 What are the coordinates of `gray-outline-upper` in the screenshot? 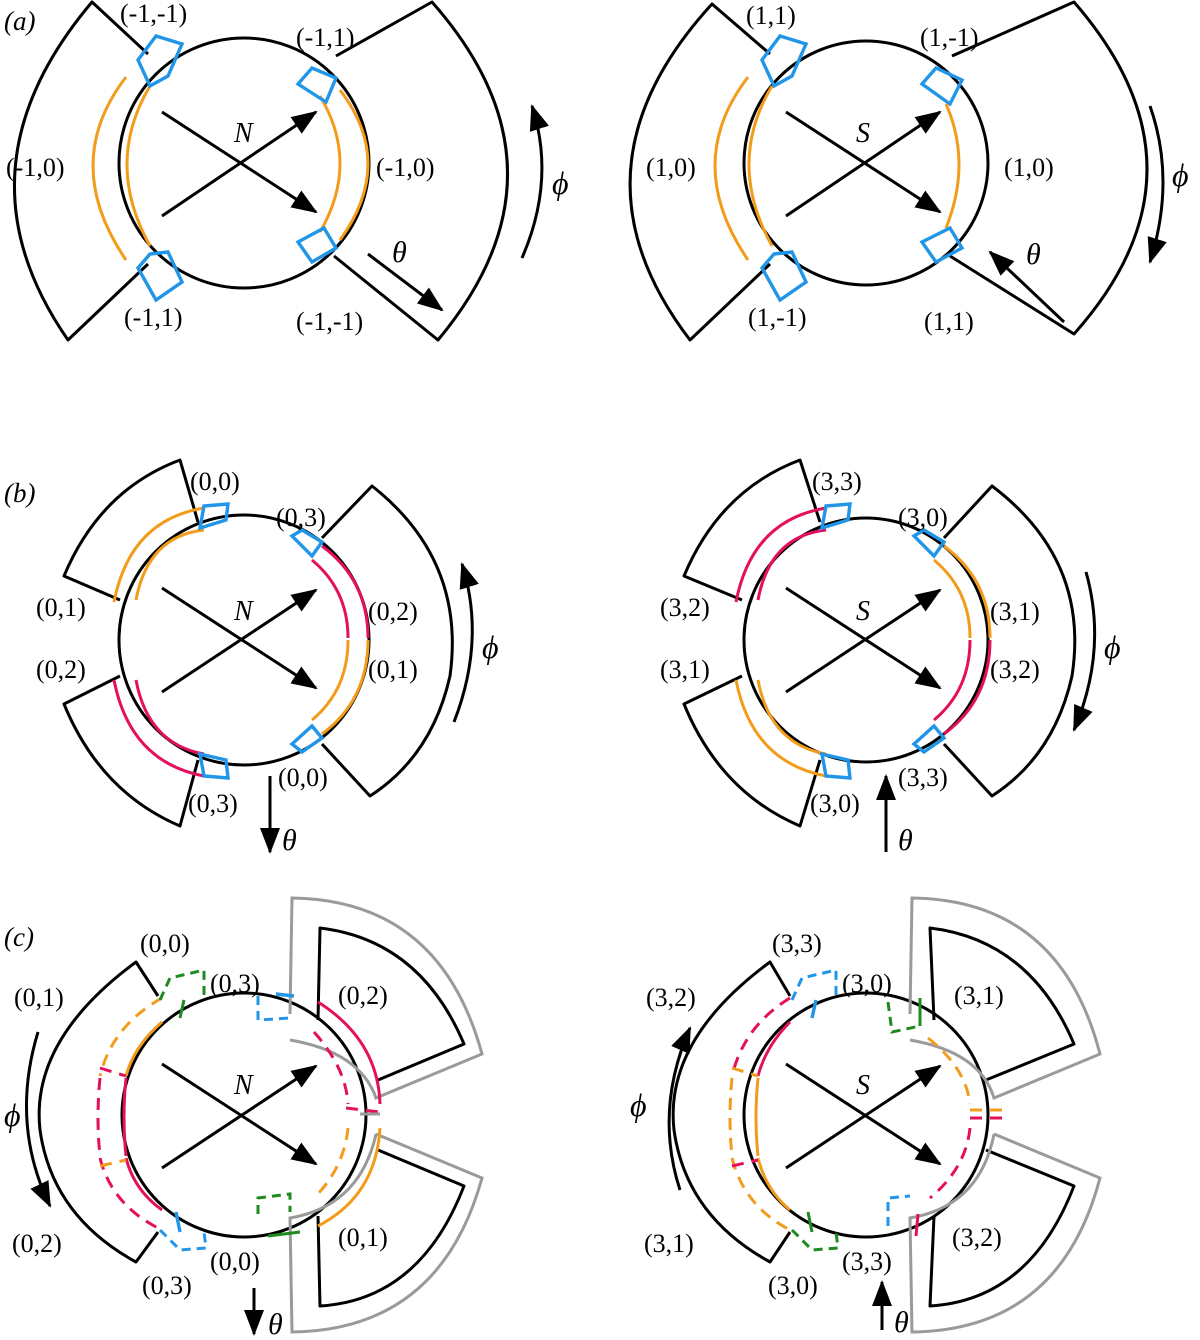 It's located at (1005, 998).